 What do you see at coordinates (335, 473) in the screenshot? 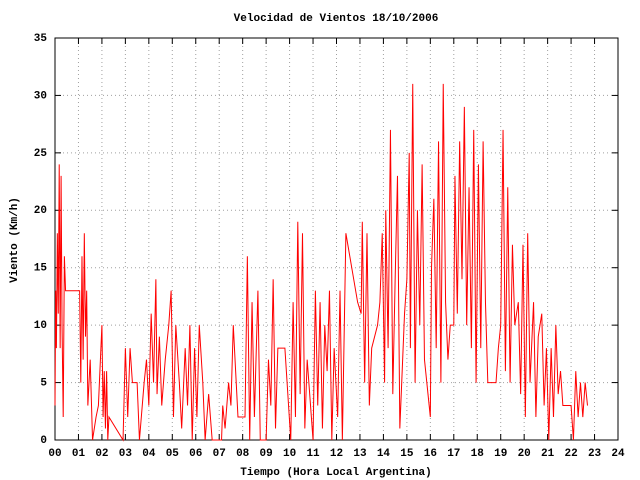
I see `x-axis-label: Tiempo (Hora Local Argentina)` at bounding box center [335, 473].